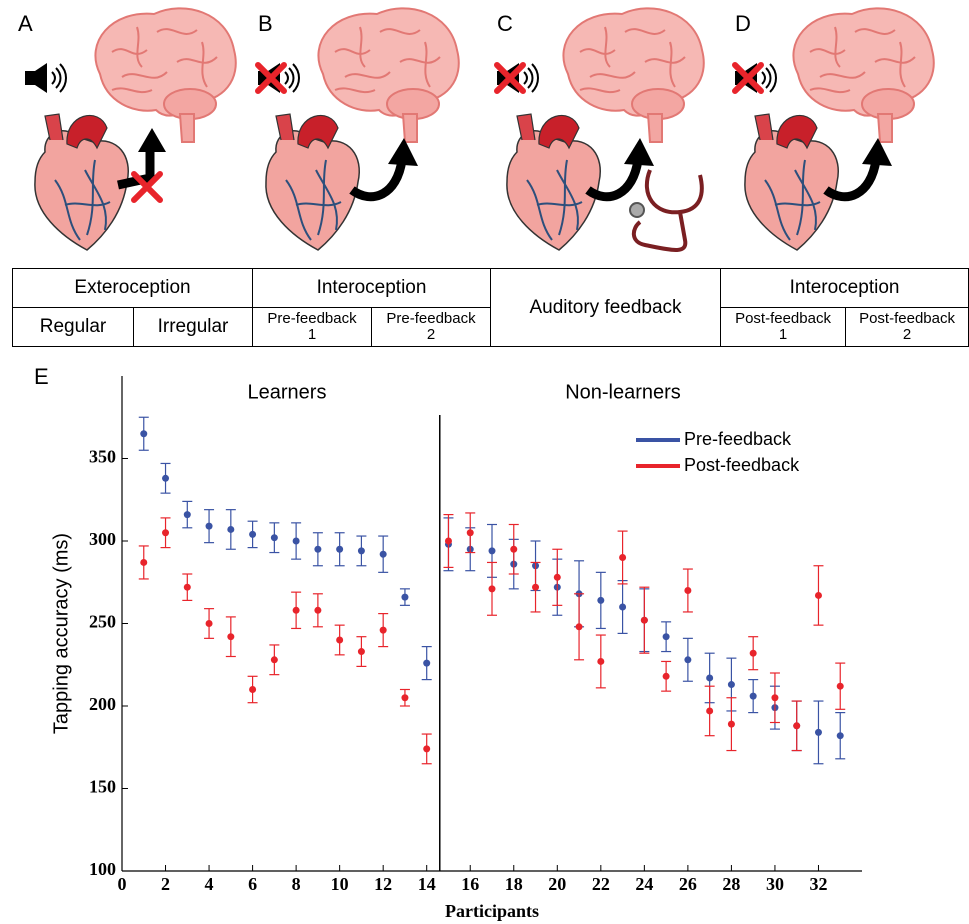 Image resolution: width=969 pixels, height=924 pixels. I want to click on x-tick-label: 22, so click(601, 884).